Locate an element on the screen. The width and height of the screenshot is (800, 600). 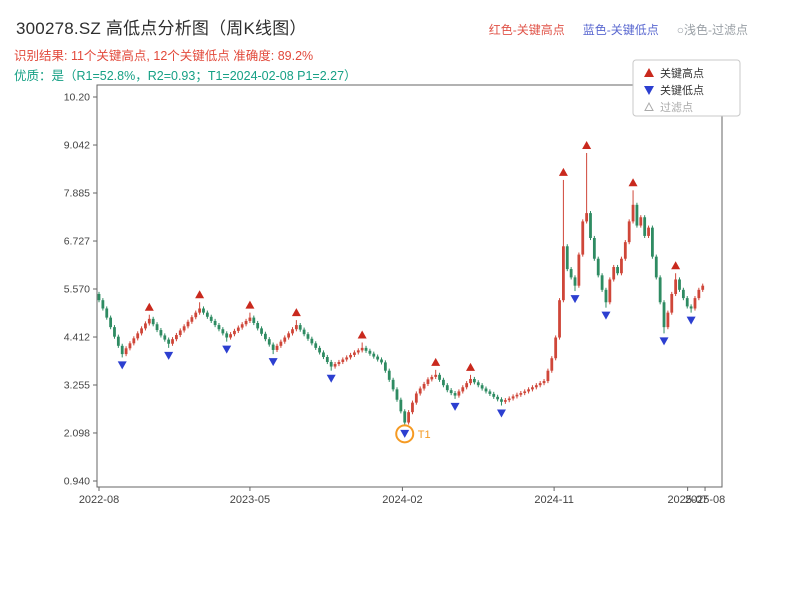
x-tick-label: 2025-07 is located at coordinates (687, 500).